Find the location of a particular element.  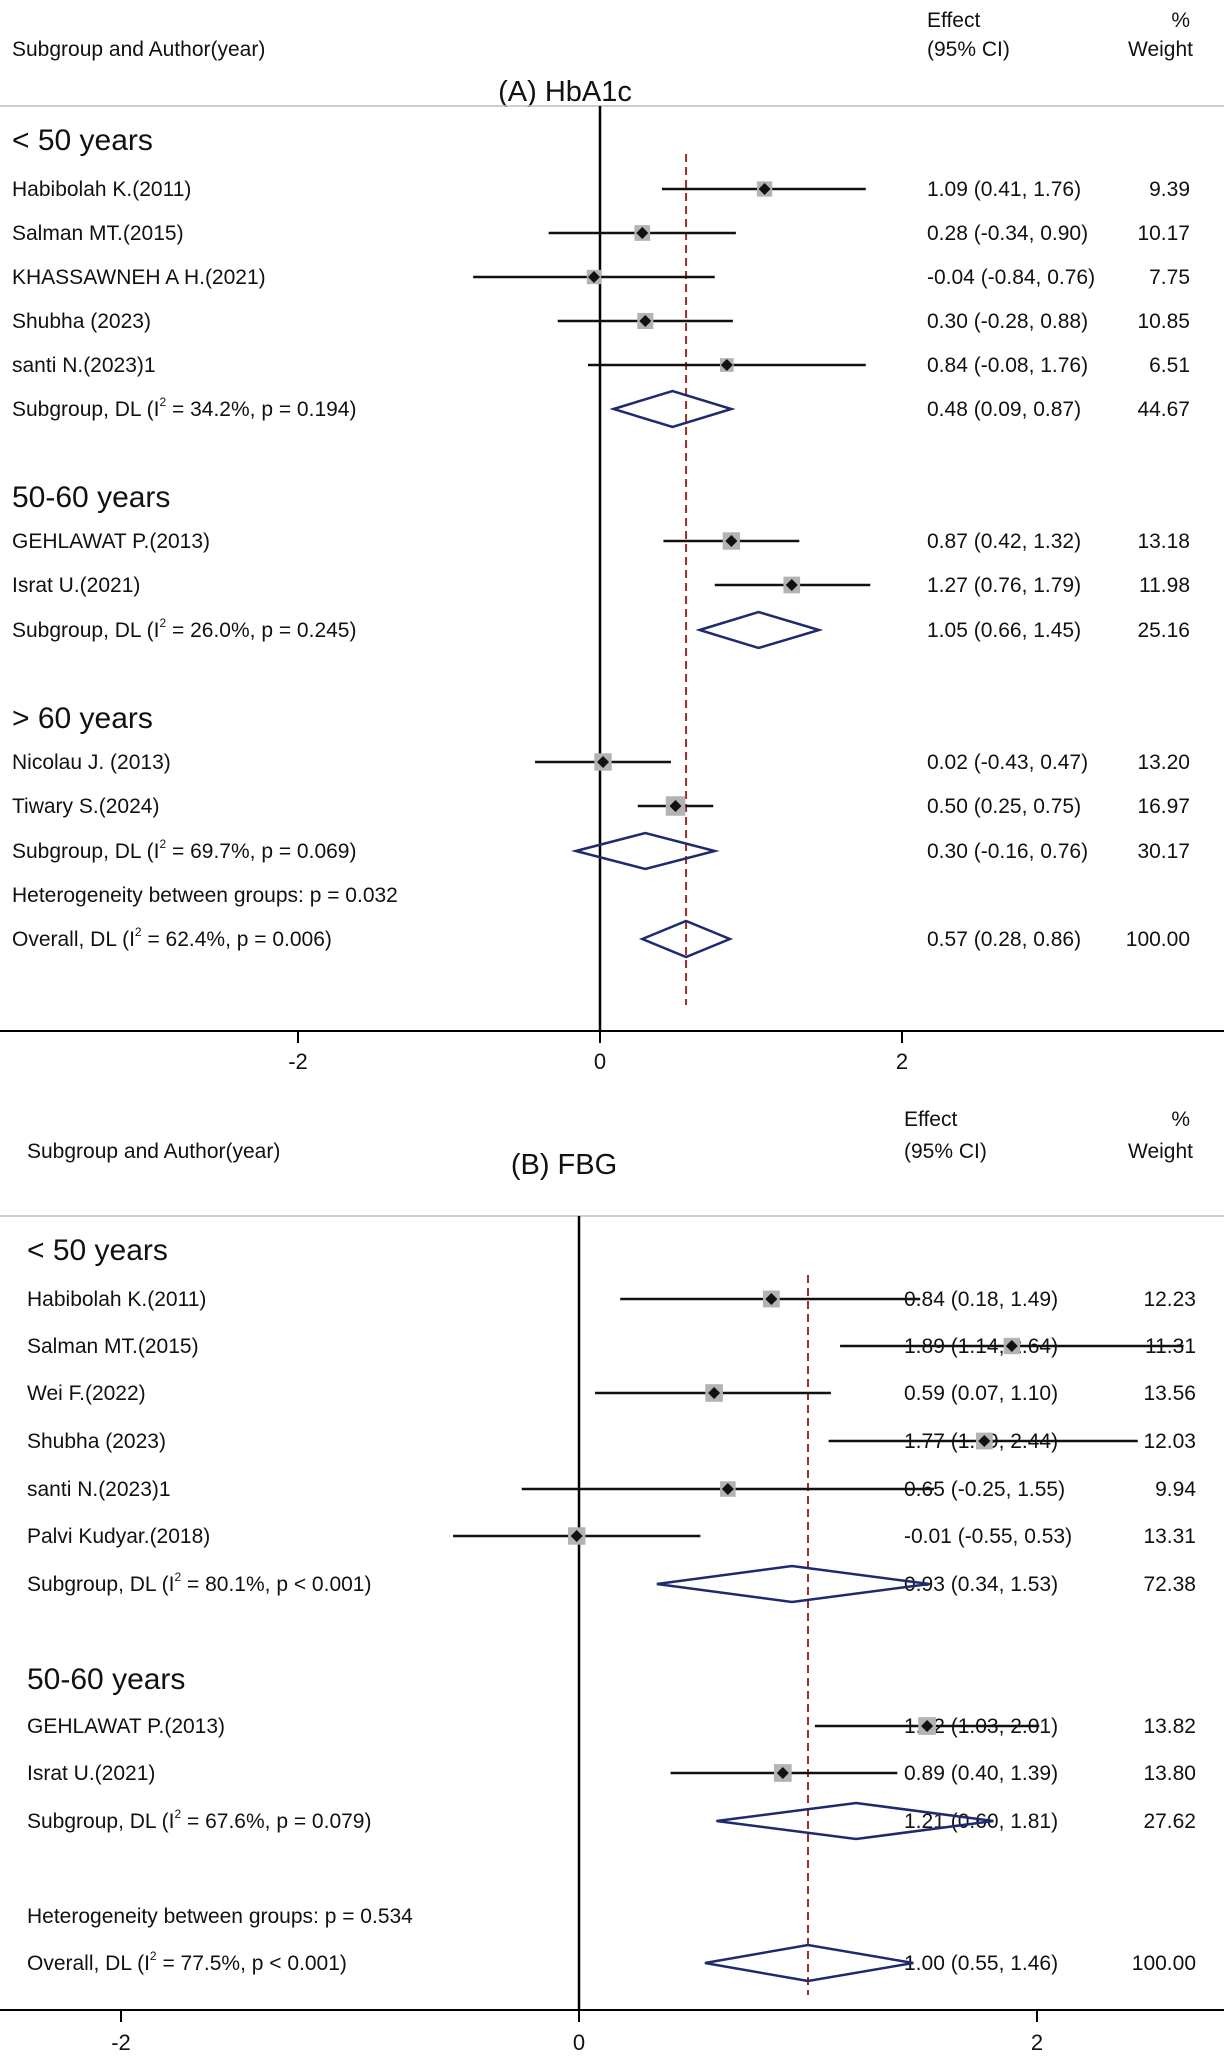

subgroup-summary-label: Subgroup, DL (I2 = 26.0%, p = 0.245) is located at coordinates (184, 629).